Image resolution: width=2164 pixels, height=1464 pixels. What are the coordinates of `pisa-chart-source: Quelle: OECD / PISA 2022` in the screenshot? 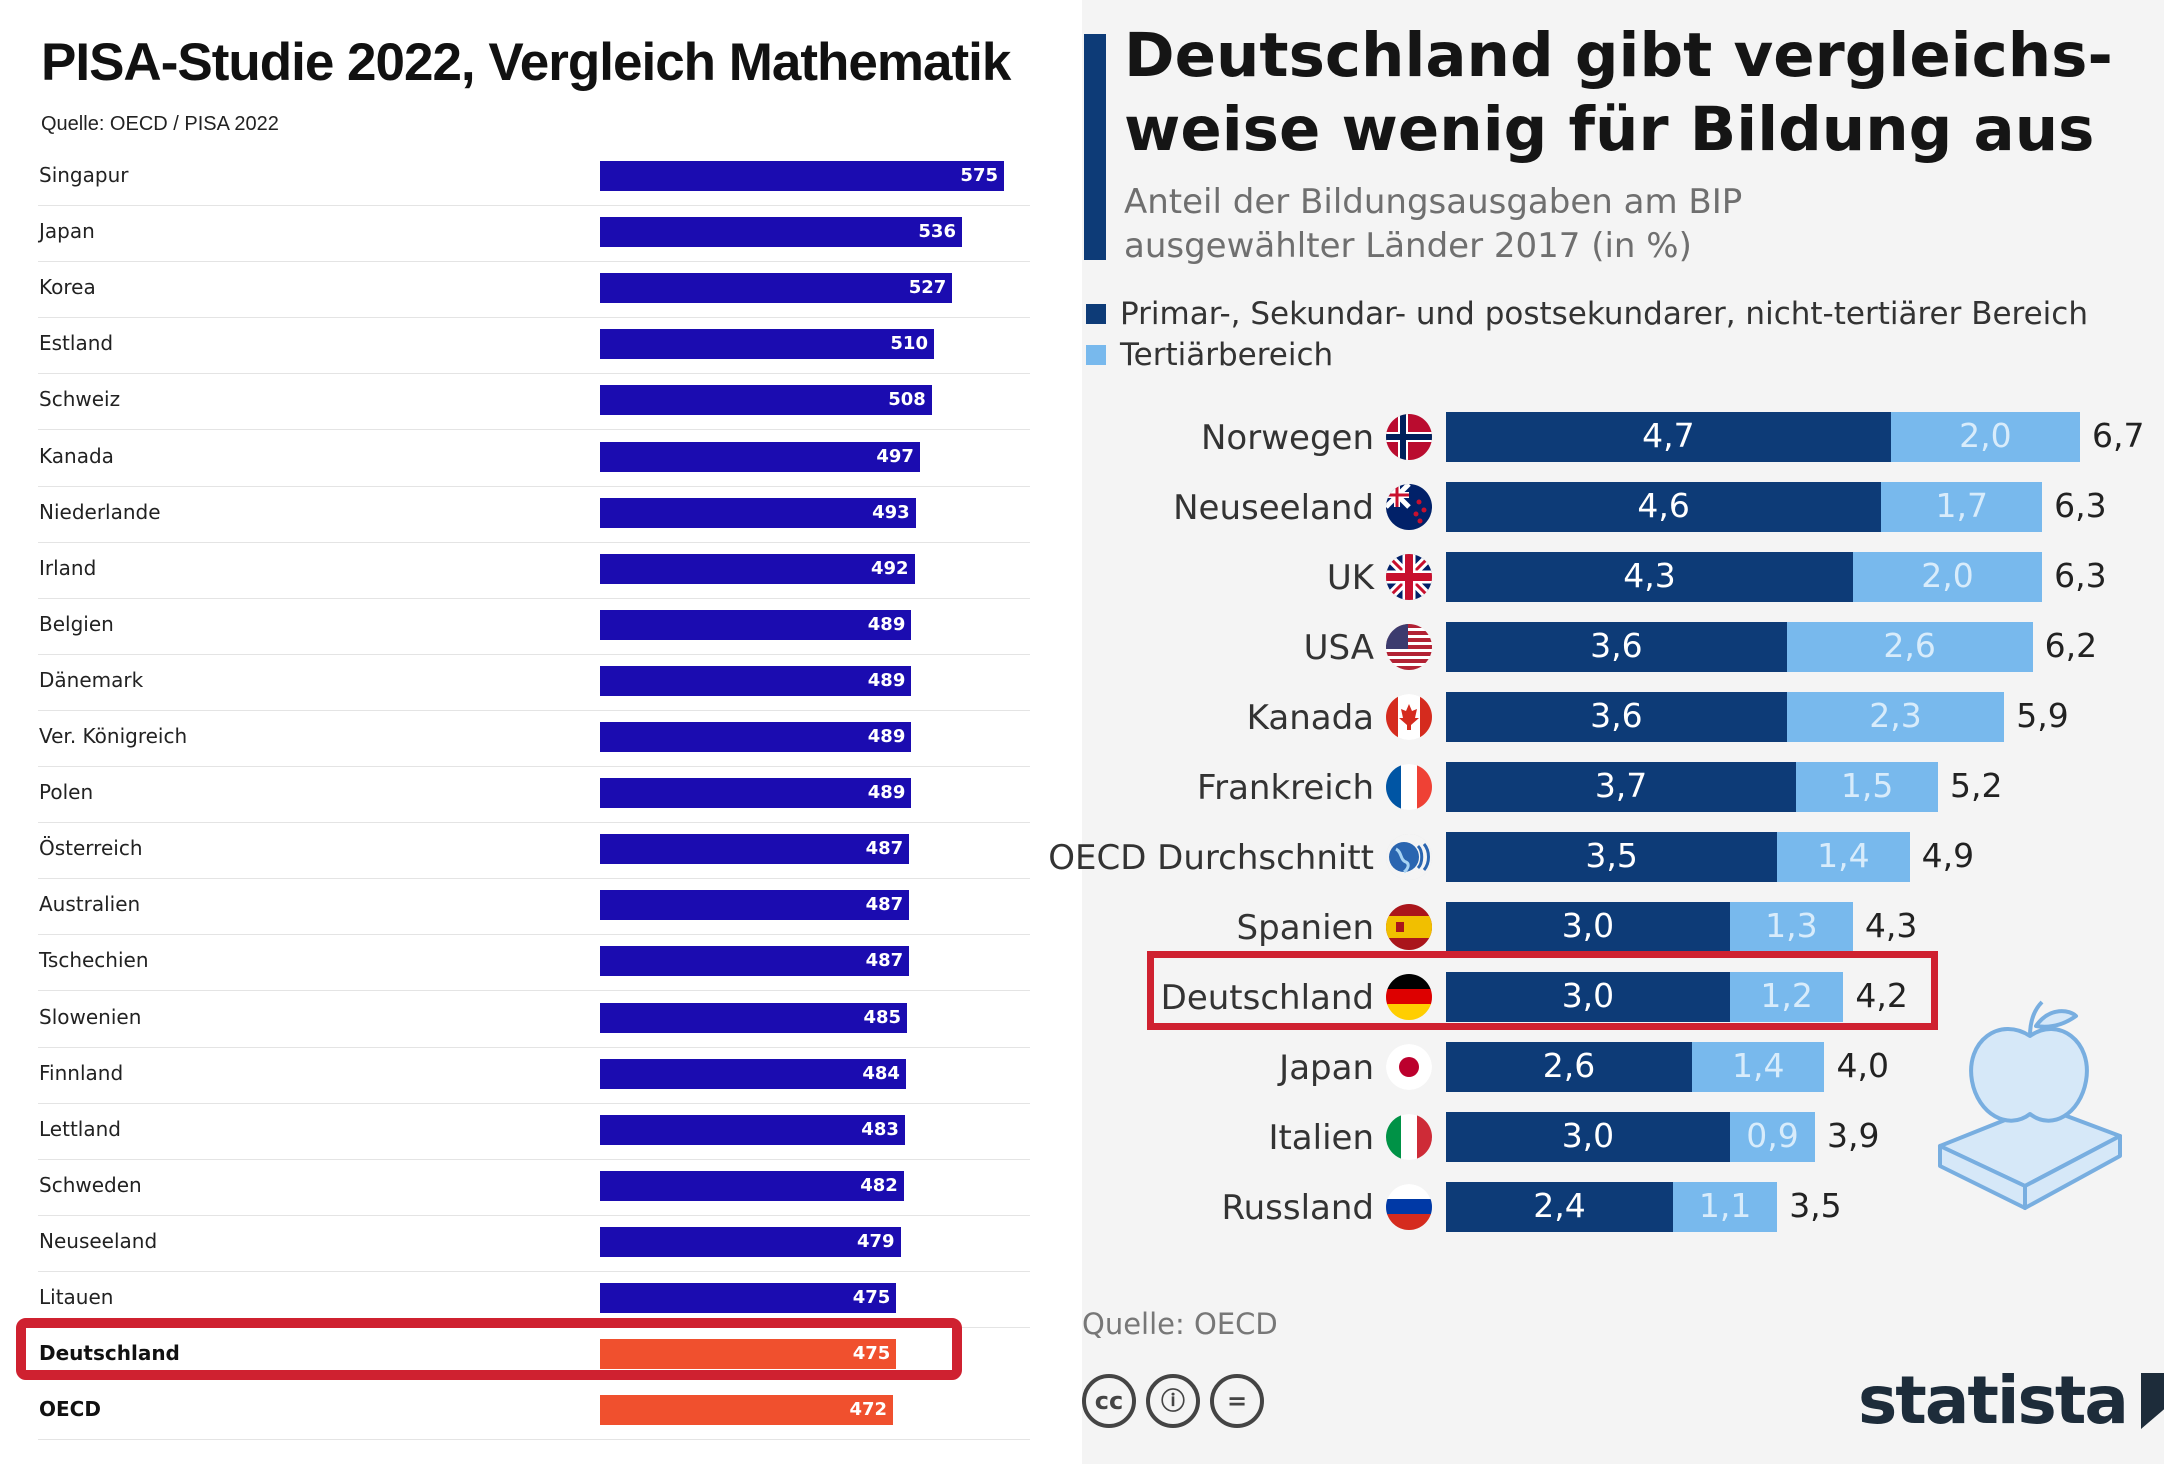 It's located at (160, 124).